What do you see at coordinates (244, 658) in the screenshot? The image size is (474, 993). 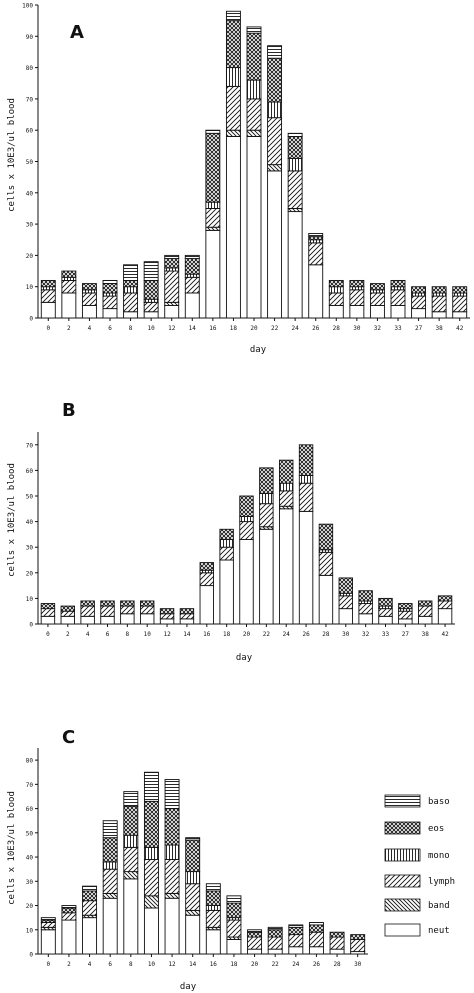 I see `panel-b-xlabel: day` at bounding box center [244, 658].